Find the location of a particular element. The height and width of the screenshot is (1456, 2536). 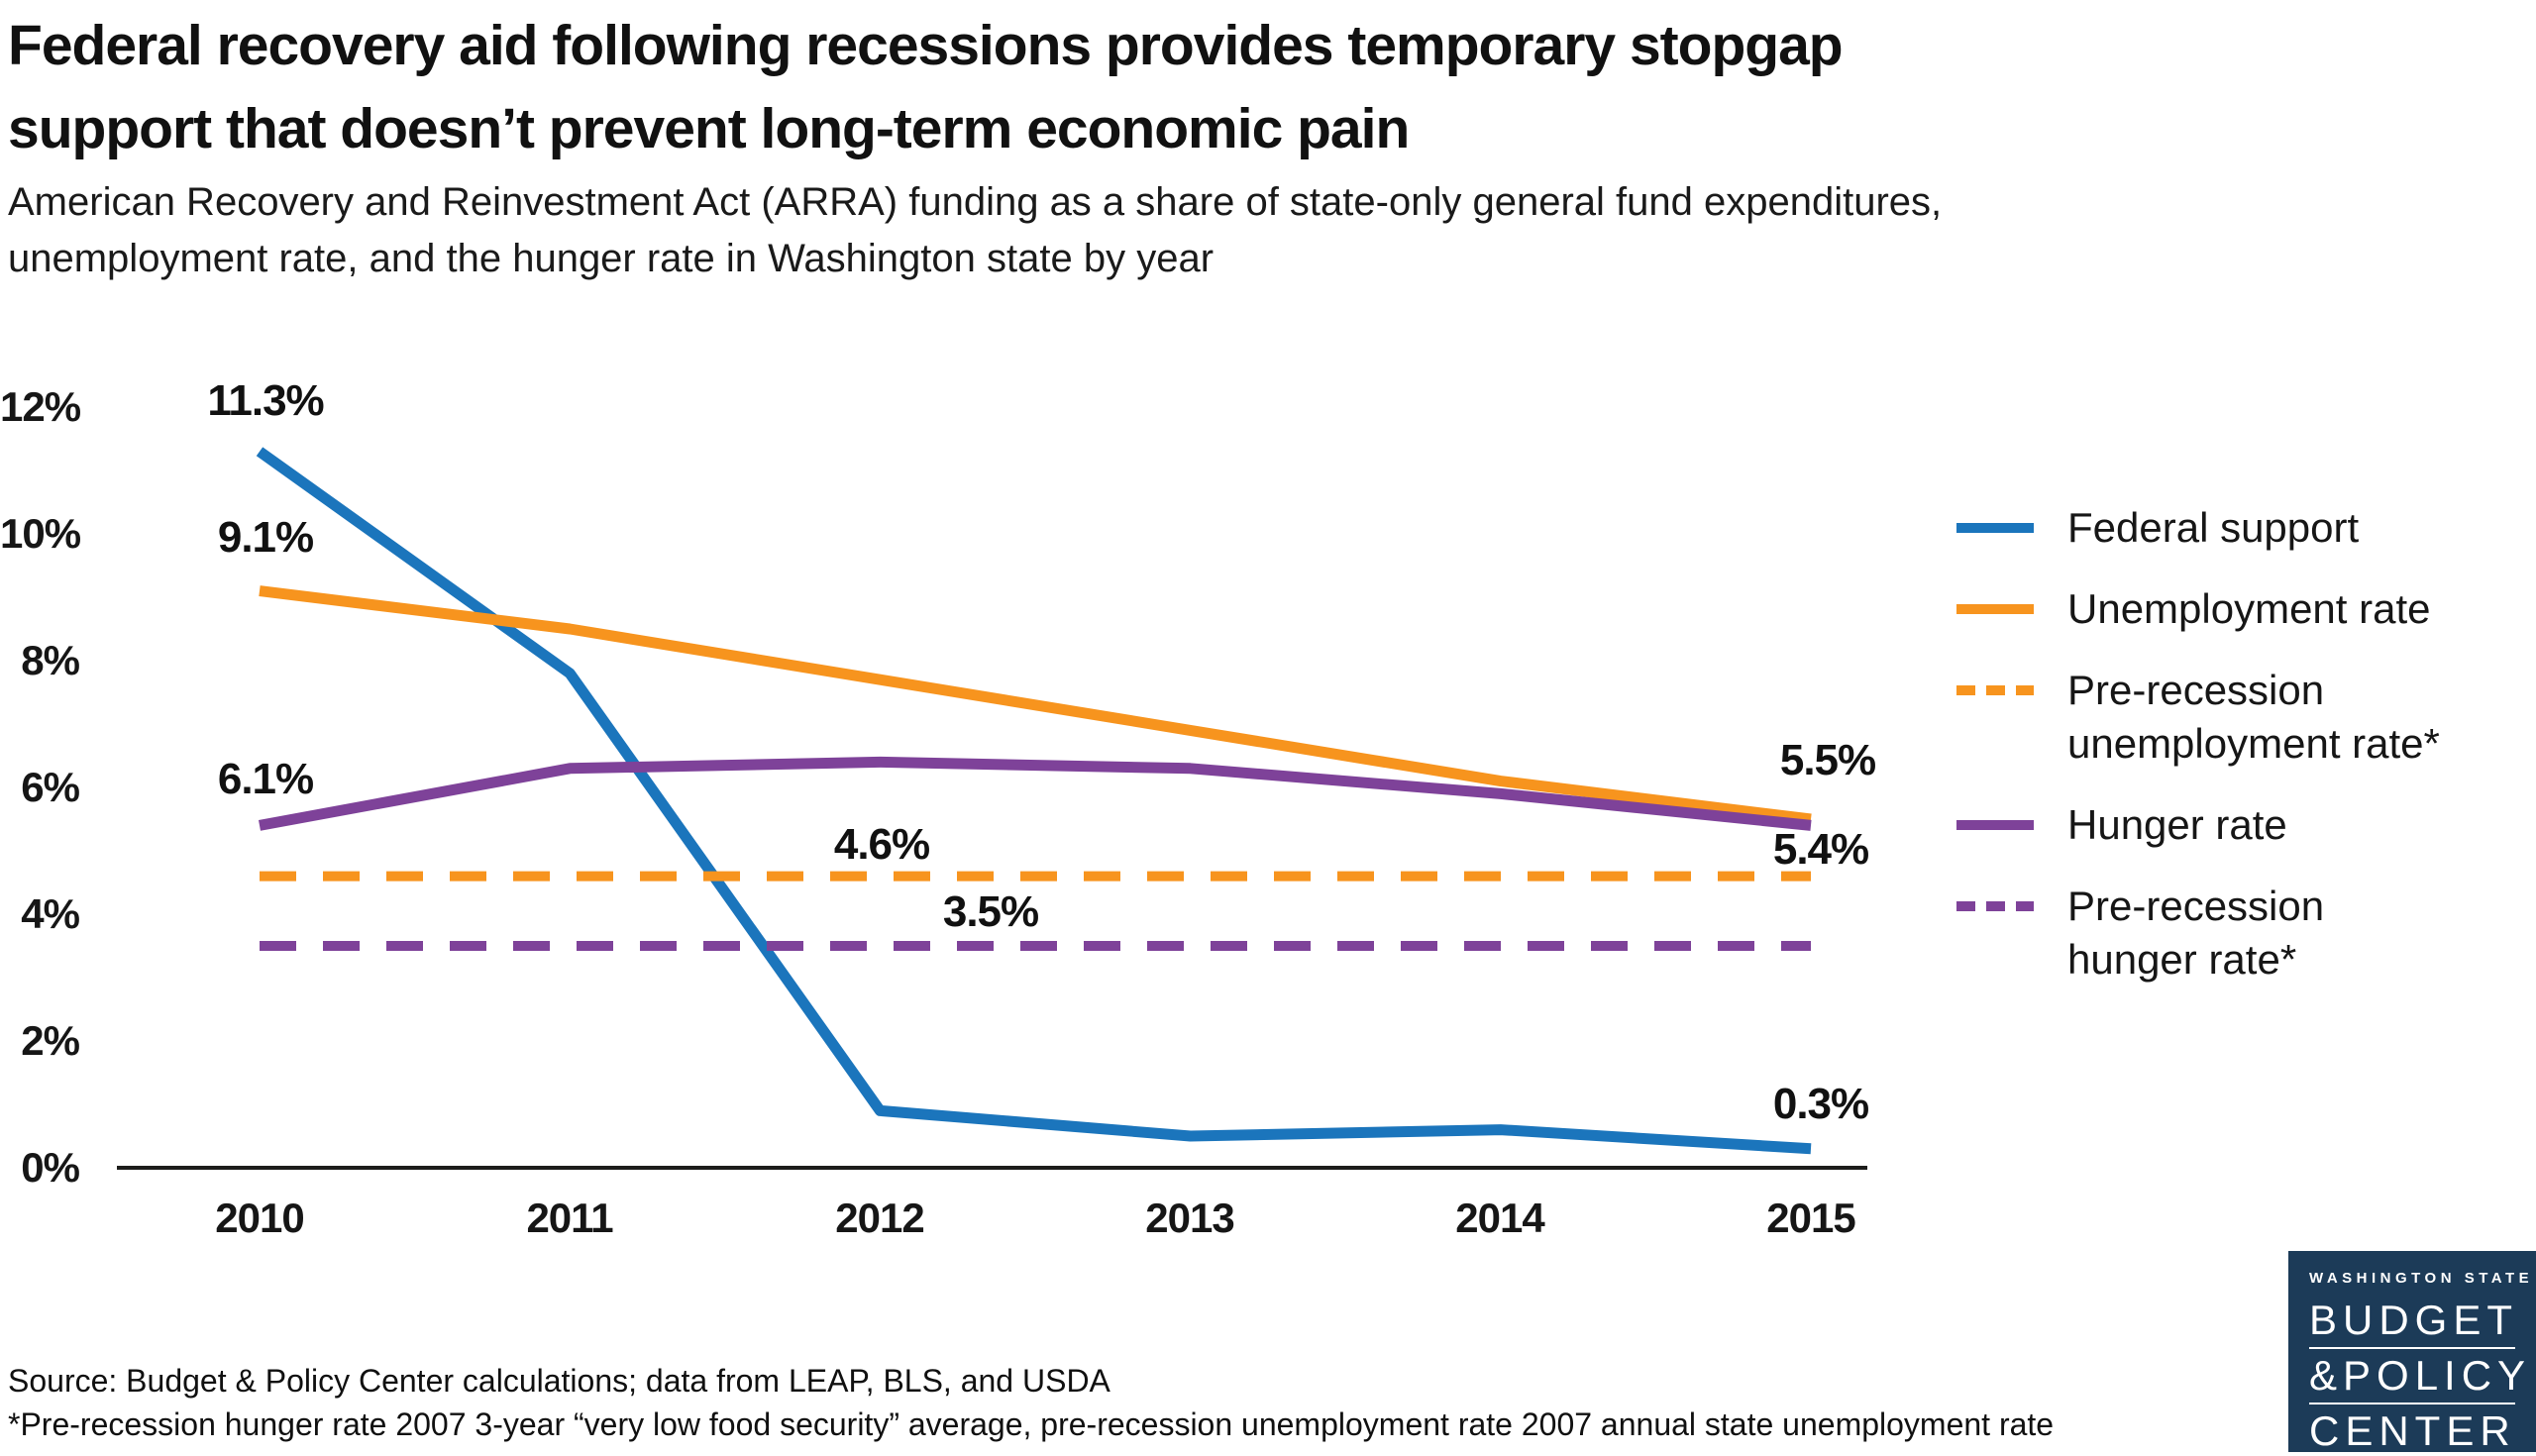

budget-policy-center-logo: WASHINGTON STATE BUDGET &POLICY CENTER is located at coordinates (2412, 1352).